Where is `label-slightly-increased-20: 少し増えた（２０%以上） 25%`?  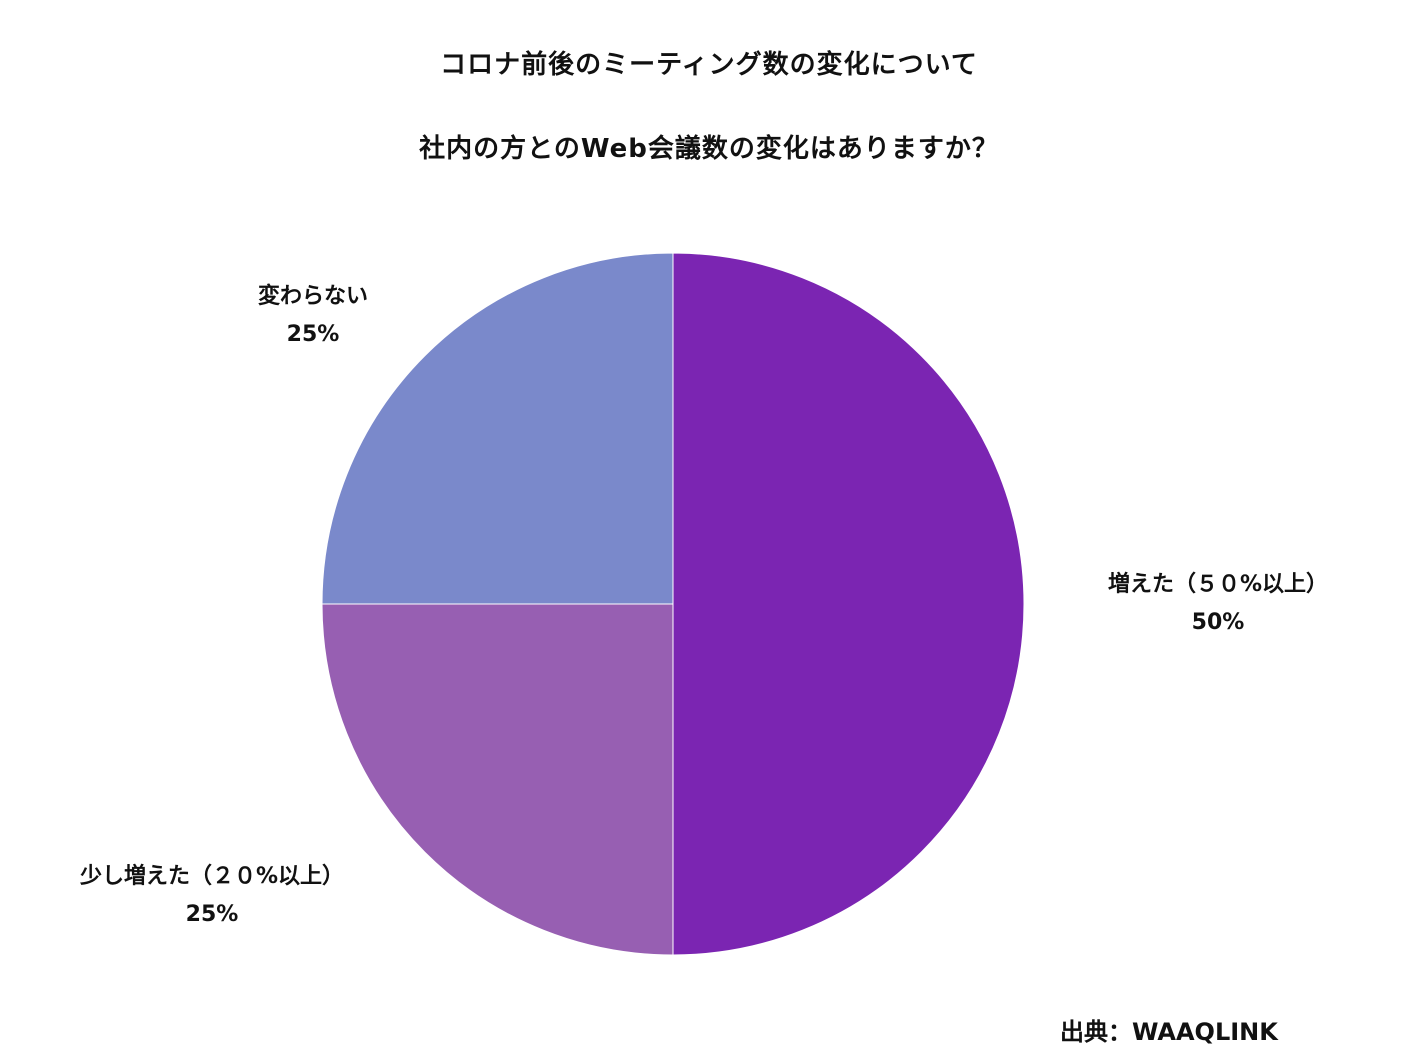 label-slightly-increased-20: 少し増えた（２０%以上） 25% is located at coordinates (212, 896).